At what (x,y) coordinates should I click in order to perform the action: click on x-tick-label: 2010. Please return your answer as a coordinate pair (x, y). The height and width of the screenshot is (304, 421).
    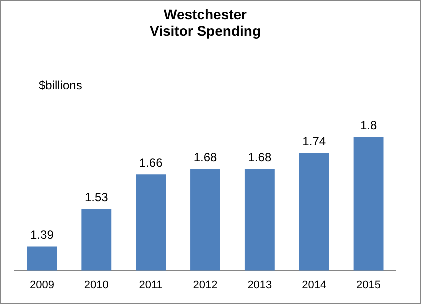
    Looking at the image, I should click on (96, 285).